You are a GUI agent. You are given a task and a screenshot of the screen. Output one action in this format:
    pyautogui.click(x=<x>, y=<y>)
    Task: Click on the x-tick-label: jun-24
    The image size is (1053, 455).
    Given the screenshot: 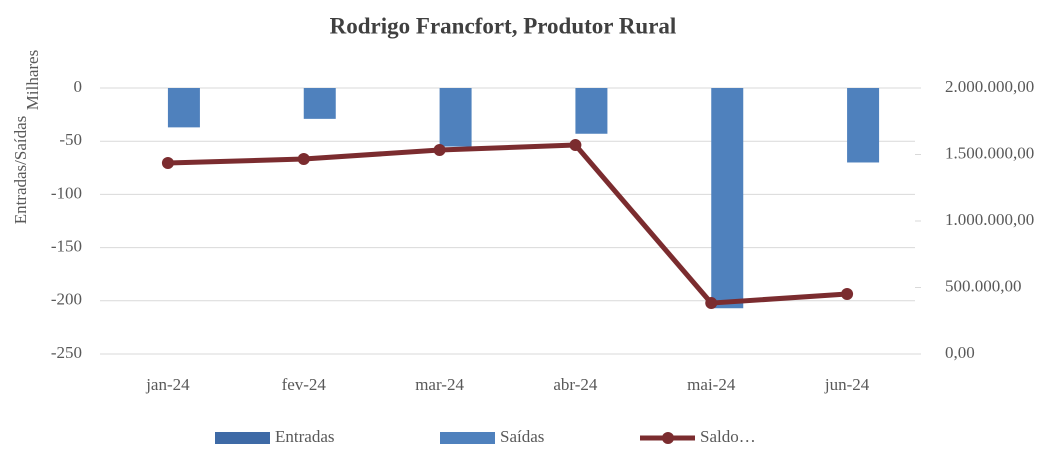 What is the action you would take?
    pyautogui.click(x=847, y=384)
    